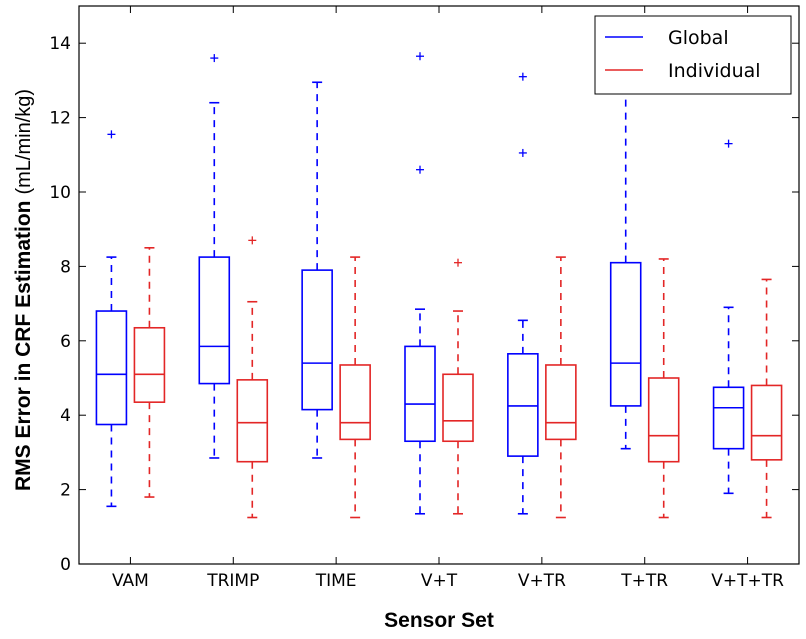 The image size is (806, 639). Describe the element at coordinates (60, 119) in the screenshot. I see `y-tick-label: 12` at that location.